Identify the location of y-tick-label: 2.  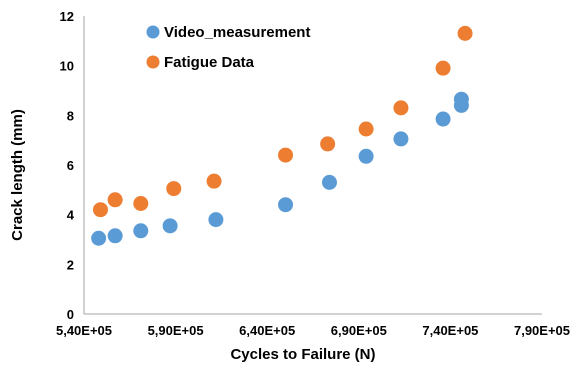
(70, 264).